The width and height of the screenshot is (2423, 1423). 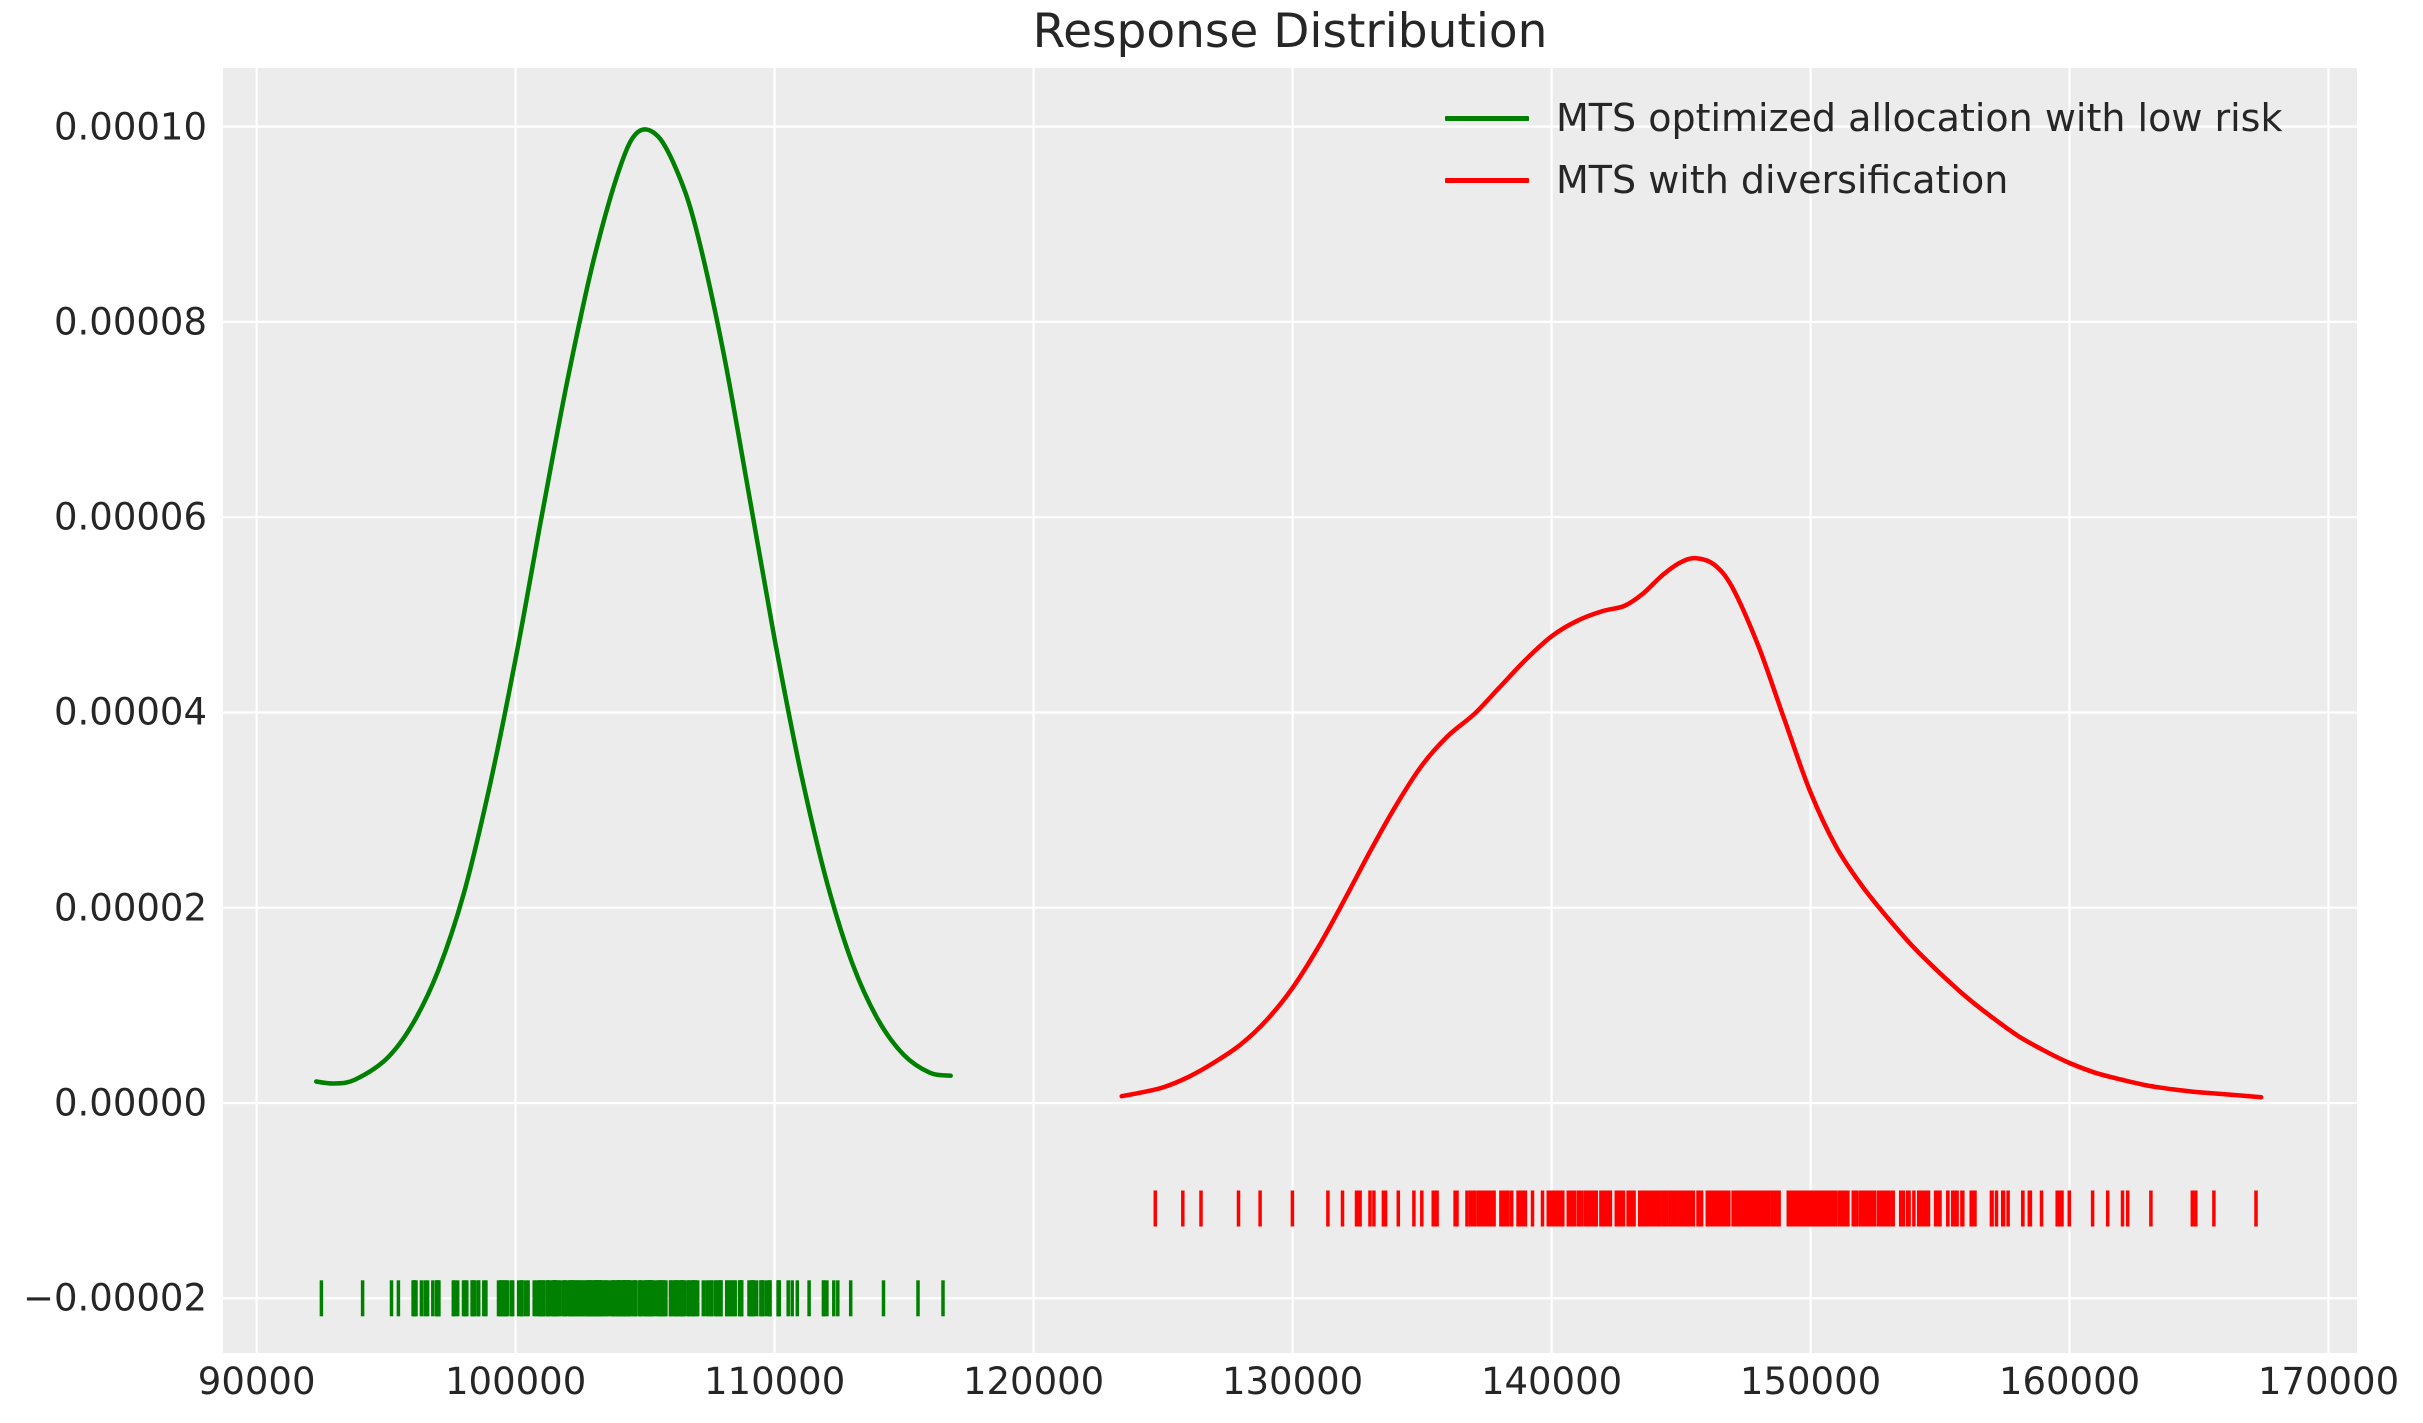 I want to click on x-tick-label: 170000, so click(x=2328, y=1381).